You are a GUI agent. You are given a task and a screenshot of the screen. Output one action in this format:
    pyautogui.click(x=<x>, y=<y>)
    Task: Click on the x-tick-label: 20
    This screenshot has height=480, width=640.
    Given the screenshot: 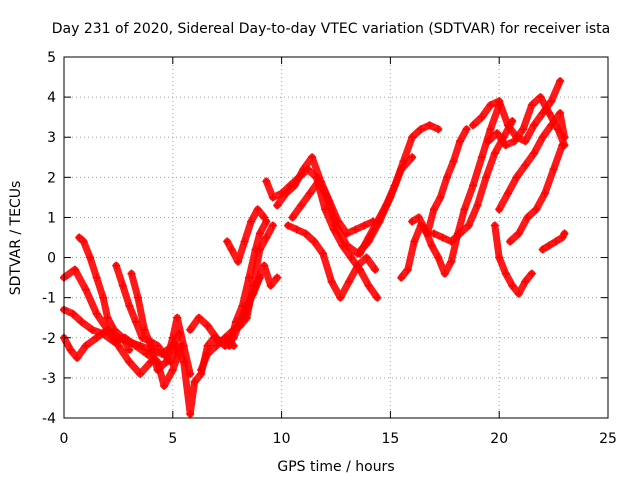 What is the action you would take?
    pyautogui.click(x=499, y=439)
    